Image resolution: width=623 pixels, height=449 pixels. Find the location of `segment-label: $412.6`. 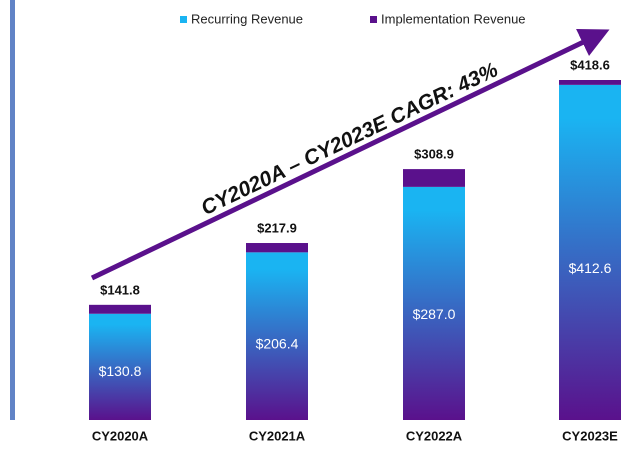

segment-label: $412.6 is located at coordinates (590, 268).